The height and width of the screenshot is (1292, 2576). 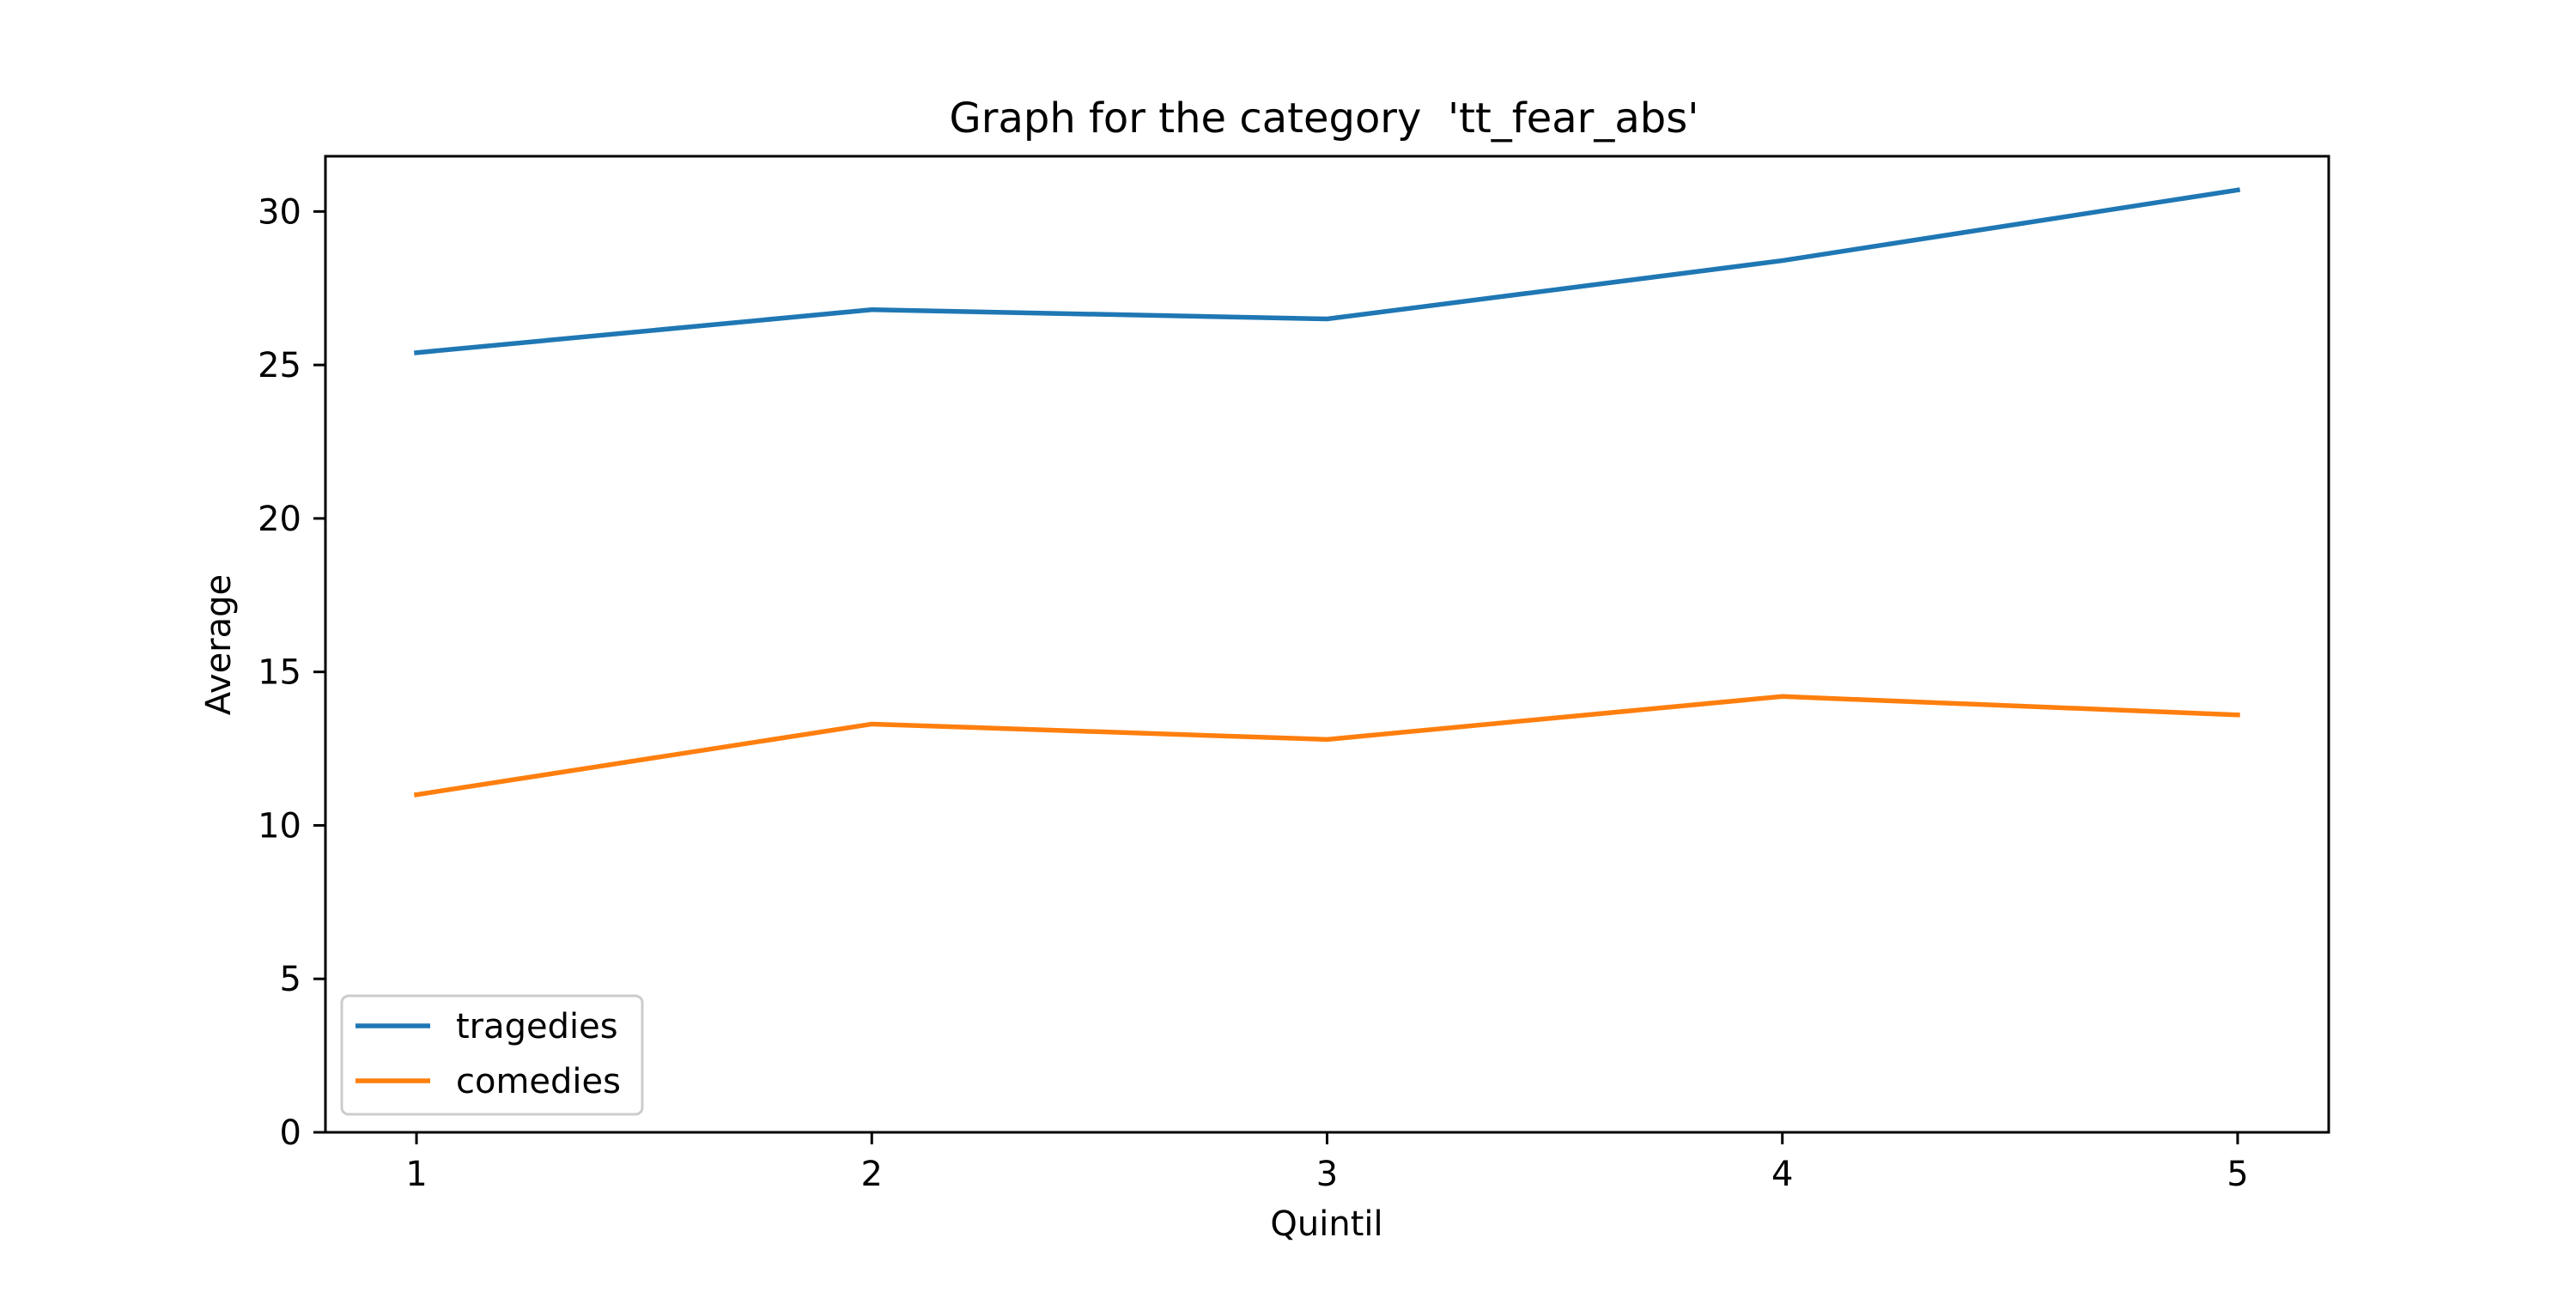 I want to click on legend-label-comedies: comedies, so click(x=538, y=1081).